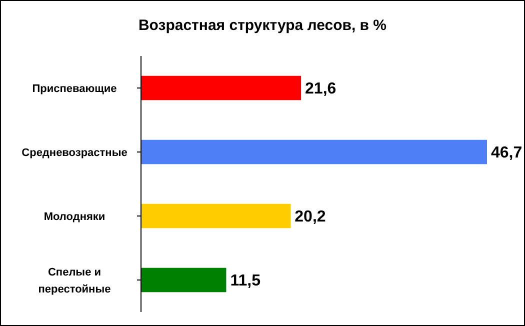  I want to click on y-tick-label: Приспевающие, so click(74, 88).